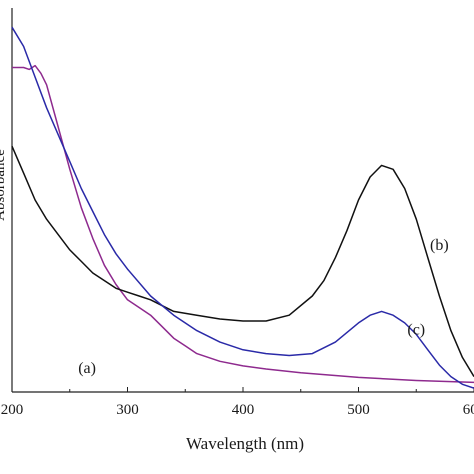 This screenshot has width=474, height=474. I want to click on x-axis-label: Wavelength (nm), so click(245, 443).